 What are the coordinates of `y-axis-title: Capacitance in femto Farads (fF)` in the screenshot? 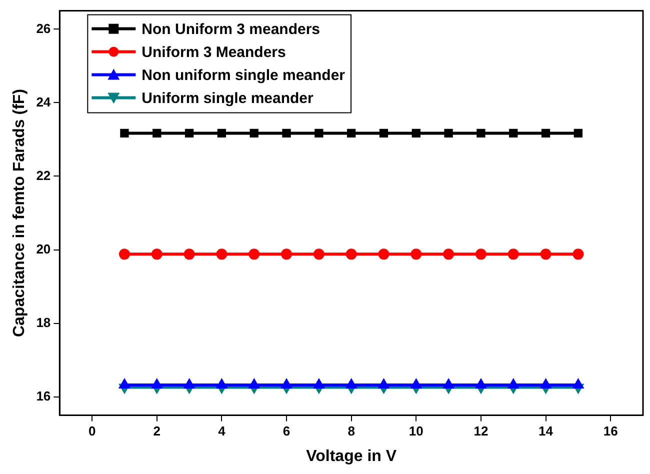 It's located at (19, 213).